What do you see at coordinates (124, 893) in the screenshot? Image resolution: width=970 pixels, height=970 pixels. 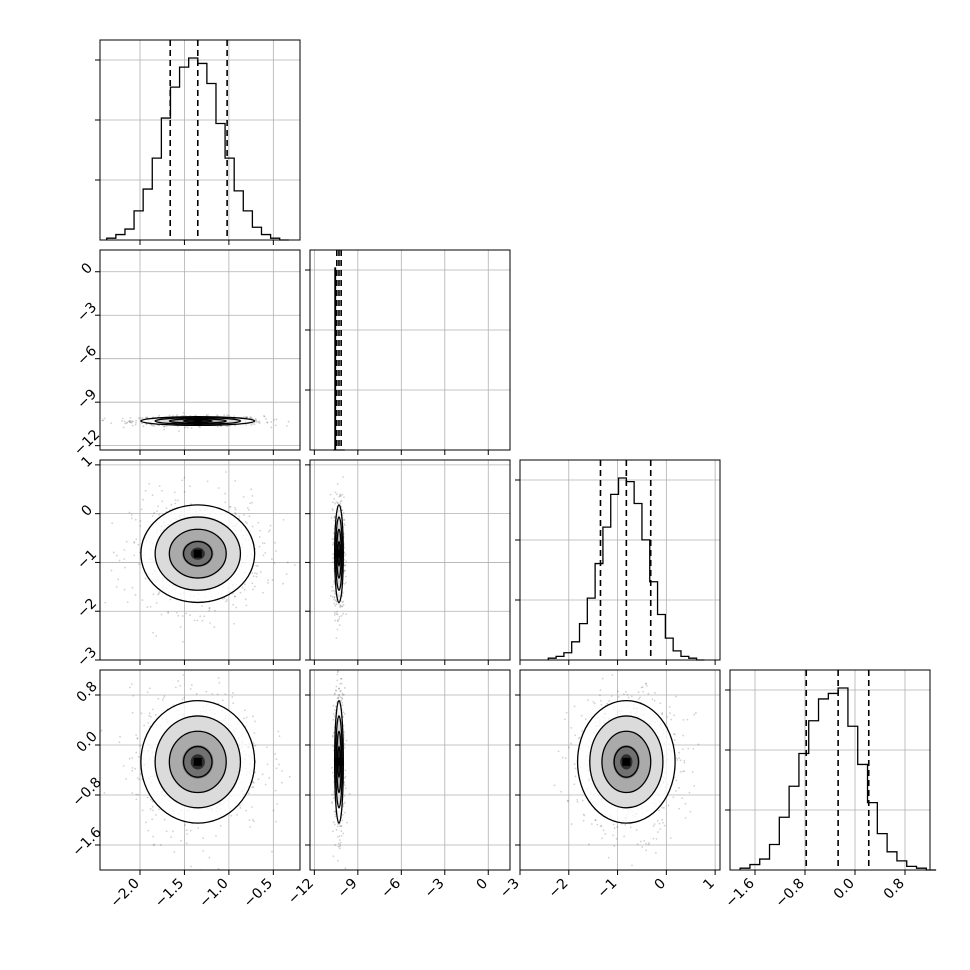 I see `x-tick-label: −2.0` at bounding box center [124, 893].